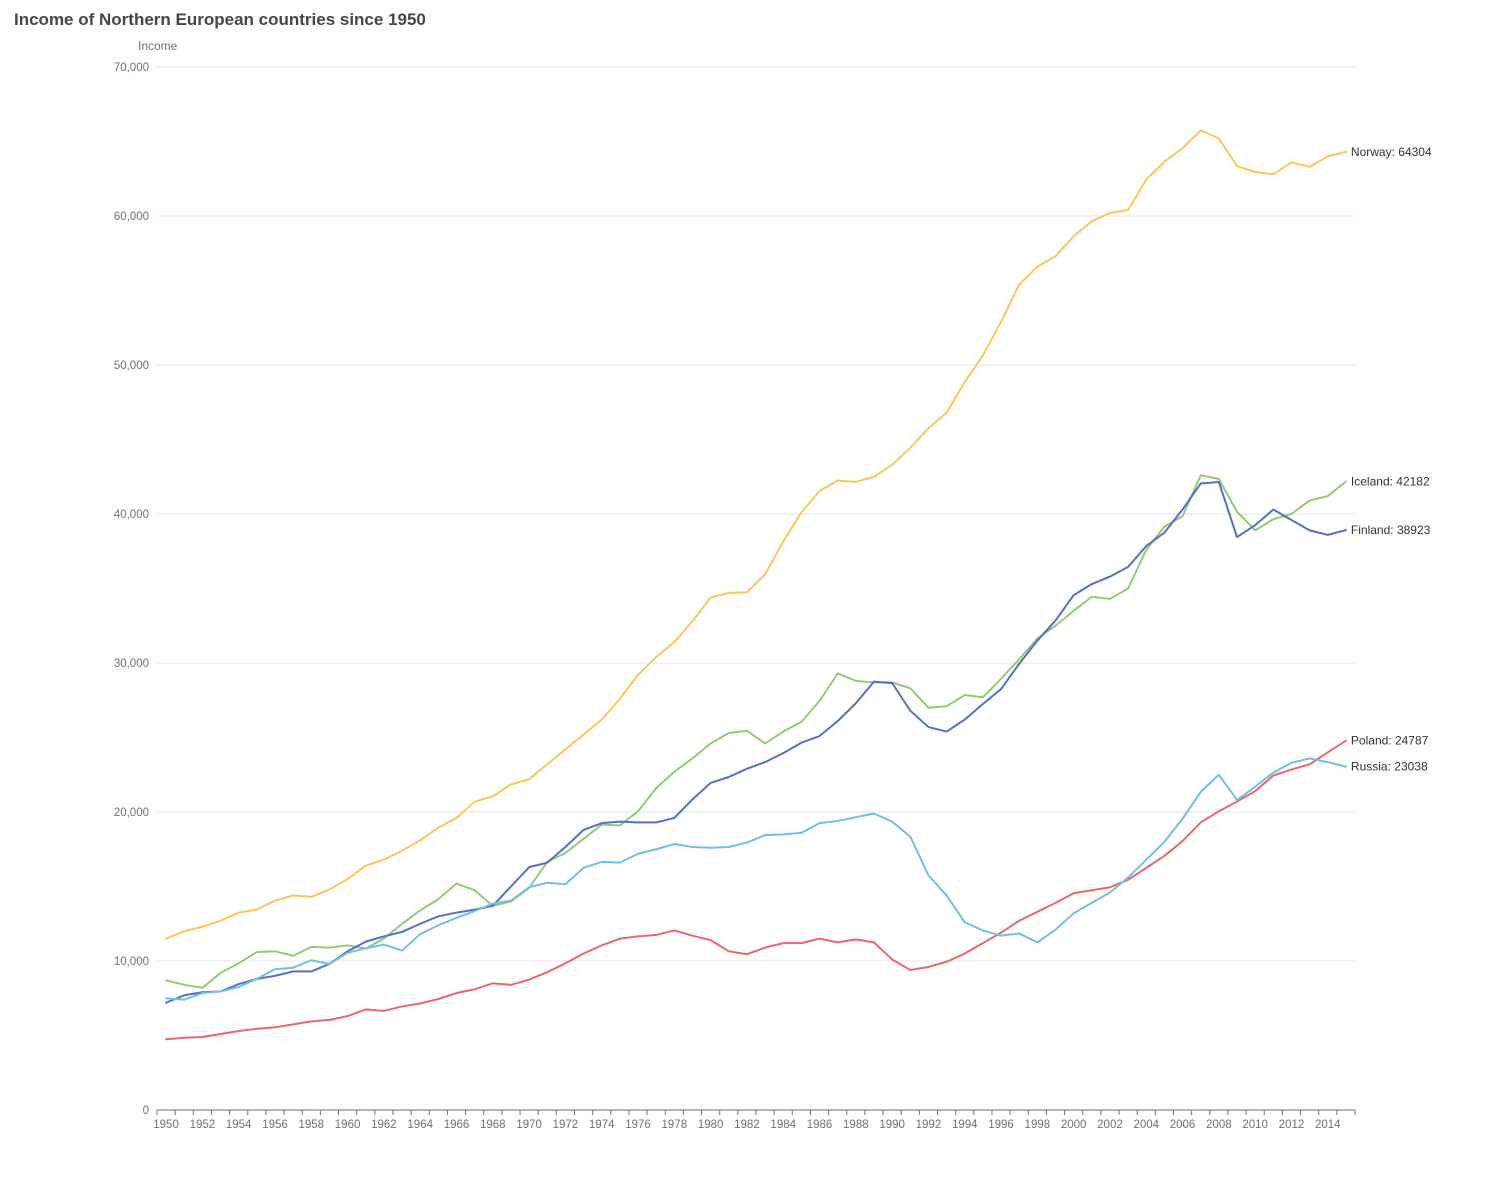 The height and width of the screenshot is (1189, 1497). Describe the element at coordinates (1328, 1125) in the screenshot. I see `x-tick-label: 2014` at that location.